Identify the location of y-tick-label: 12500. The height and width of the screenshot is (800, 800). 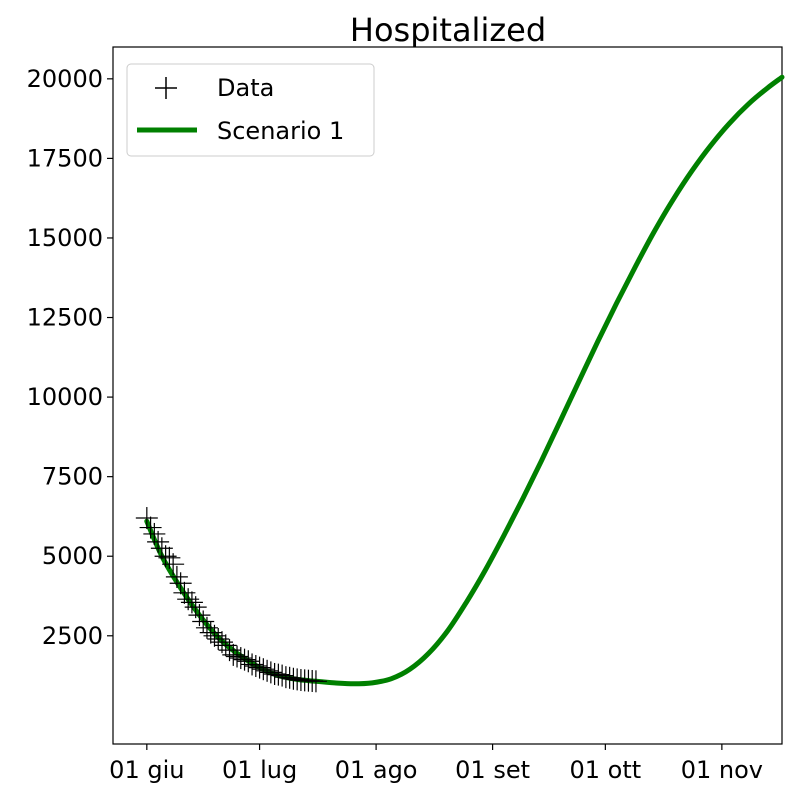
(65, 318).